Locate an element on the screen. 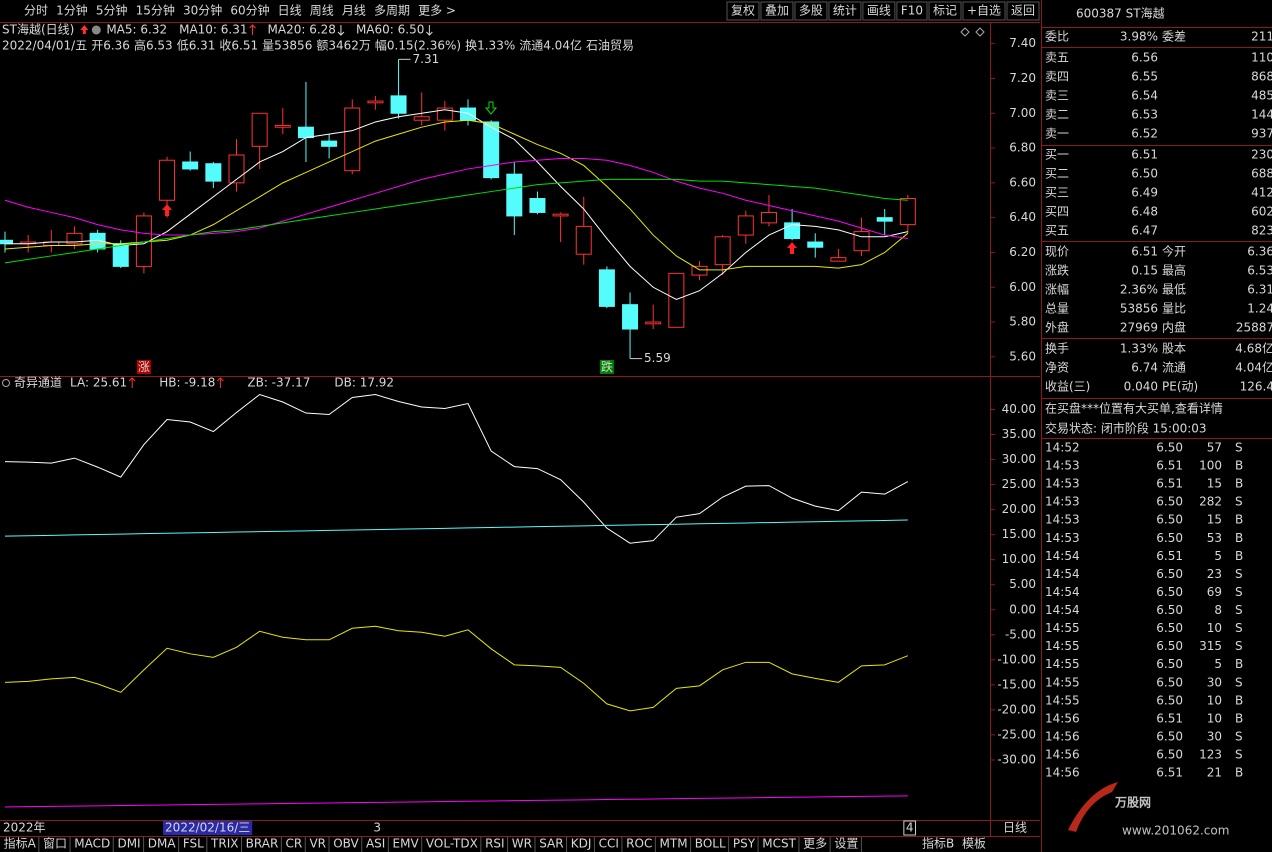 This screenshot has width=1272, height=852. chart-icons is located at coordinates (972, 32).